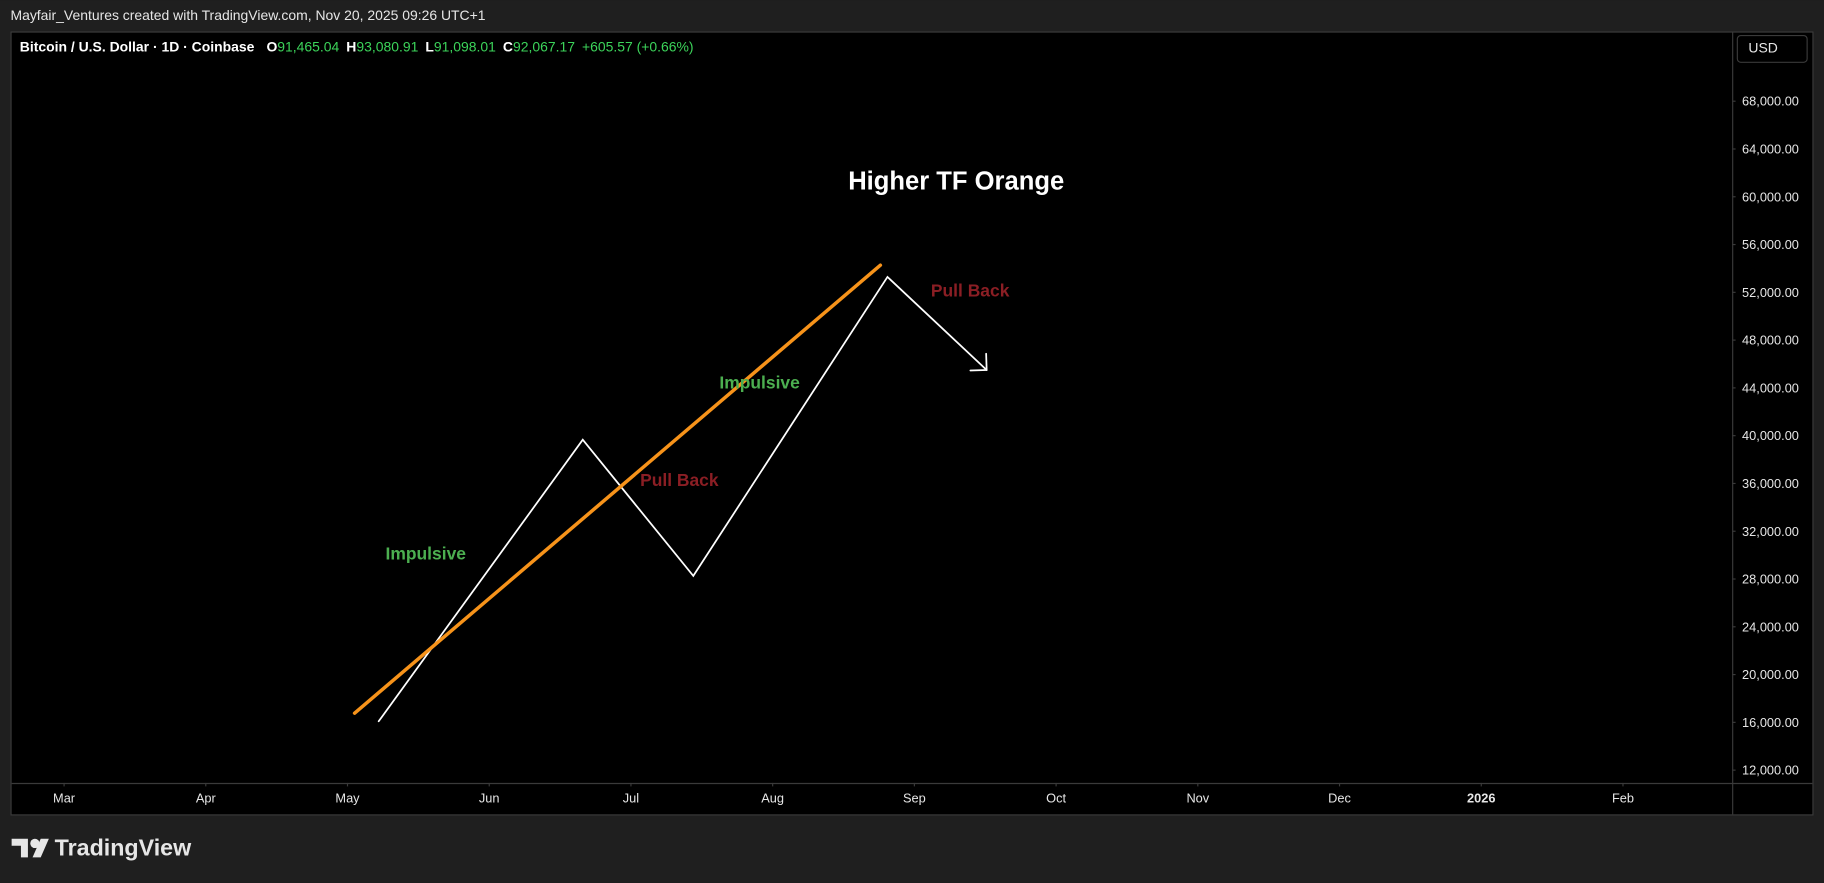 This screenshot has width=1824, height=883. What do you see at coordinates (1770, 722) in the screenshot?
I see `y-tick-label: 16,000.00` at bounding box center [1770, 722].